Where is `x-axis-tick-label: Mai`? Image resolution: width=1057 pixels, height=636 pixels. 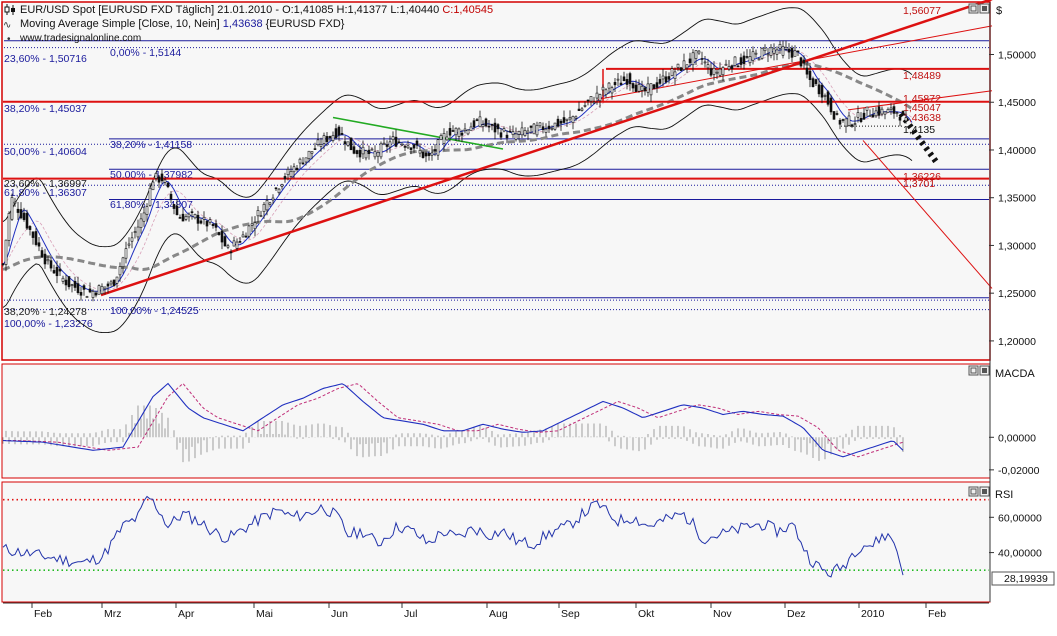 x-axis-tick-label: Mai is located at coordinates (264, 614).